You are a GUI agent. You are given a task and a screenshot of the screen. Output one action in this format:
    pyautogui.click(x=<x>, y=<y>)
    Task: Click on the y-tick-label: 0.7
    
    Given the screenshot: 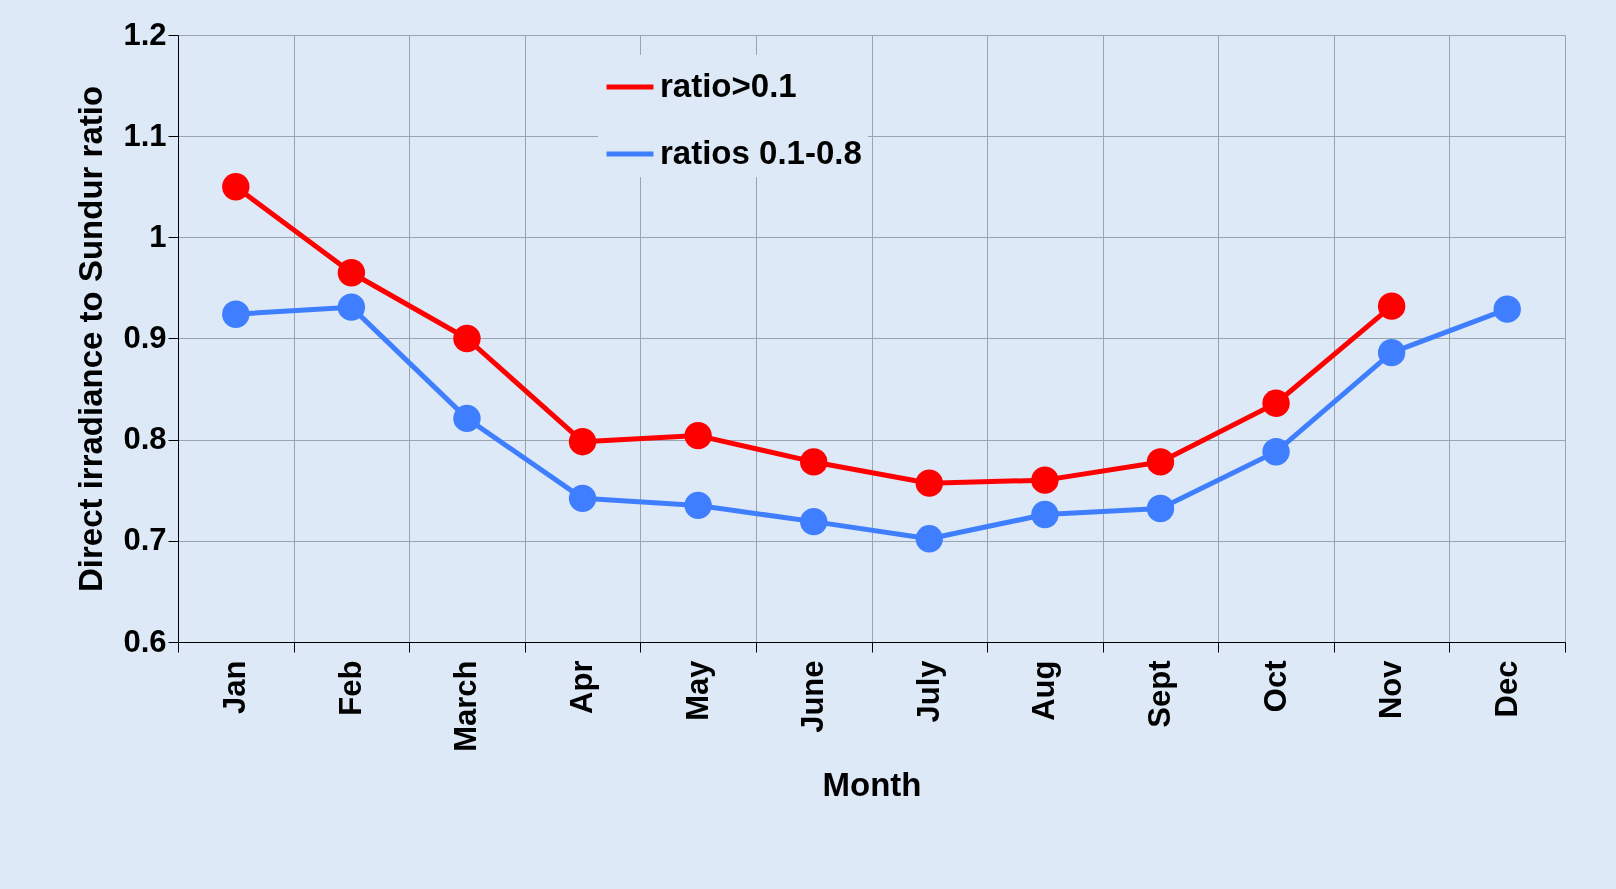 What is the action you would take?
    pyautogui.click(x=145, y=540)
    